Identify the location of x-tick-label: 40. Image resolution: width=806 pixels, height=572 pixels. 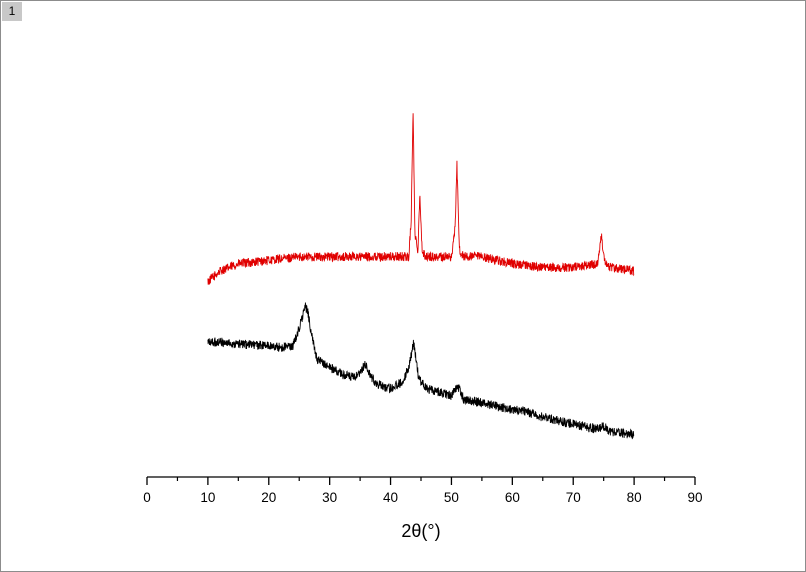
(390, 497).